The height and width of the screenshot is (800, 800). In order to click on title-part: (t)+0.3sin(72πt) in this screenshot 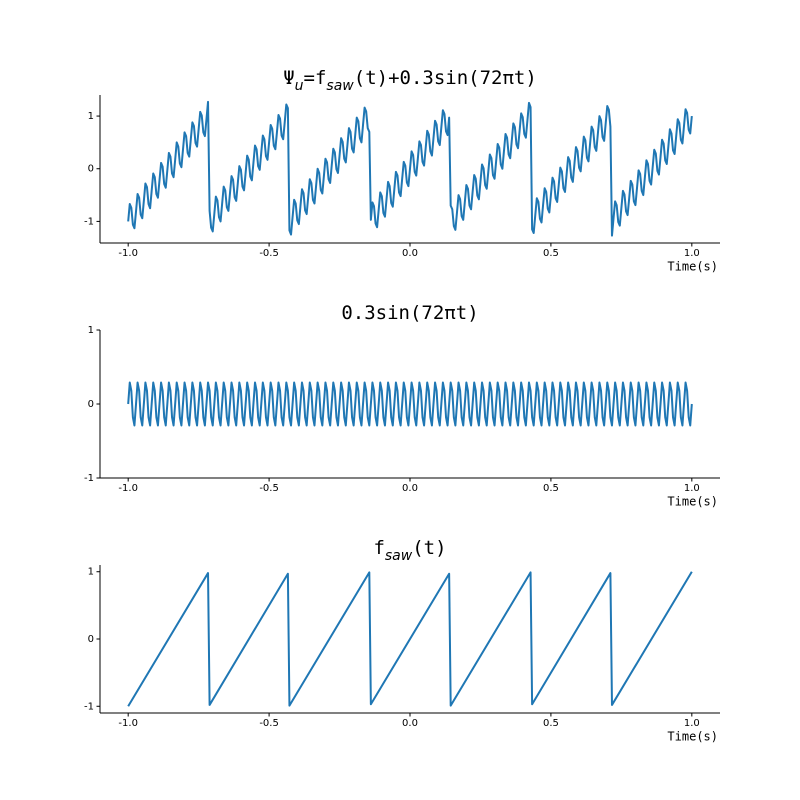, I will do `click(445, 78)`.